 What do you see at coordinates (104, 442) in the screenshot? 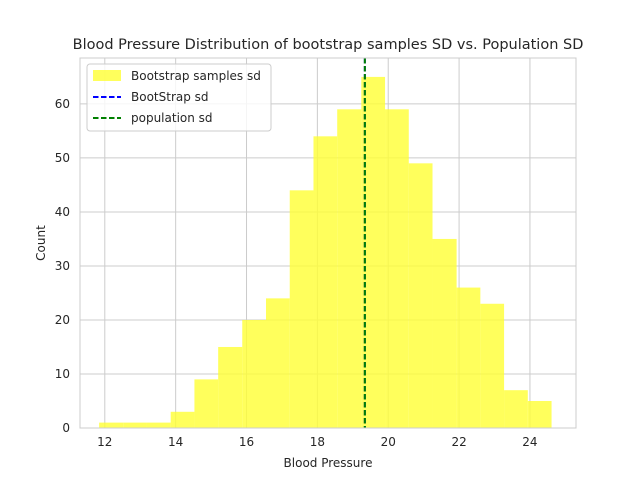
I see `x-tick-label: 12` at bounding box center [104, 442].